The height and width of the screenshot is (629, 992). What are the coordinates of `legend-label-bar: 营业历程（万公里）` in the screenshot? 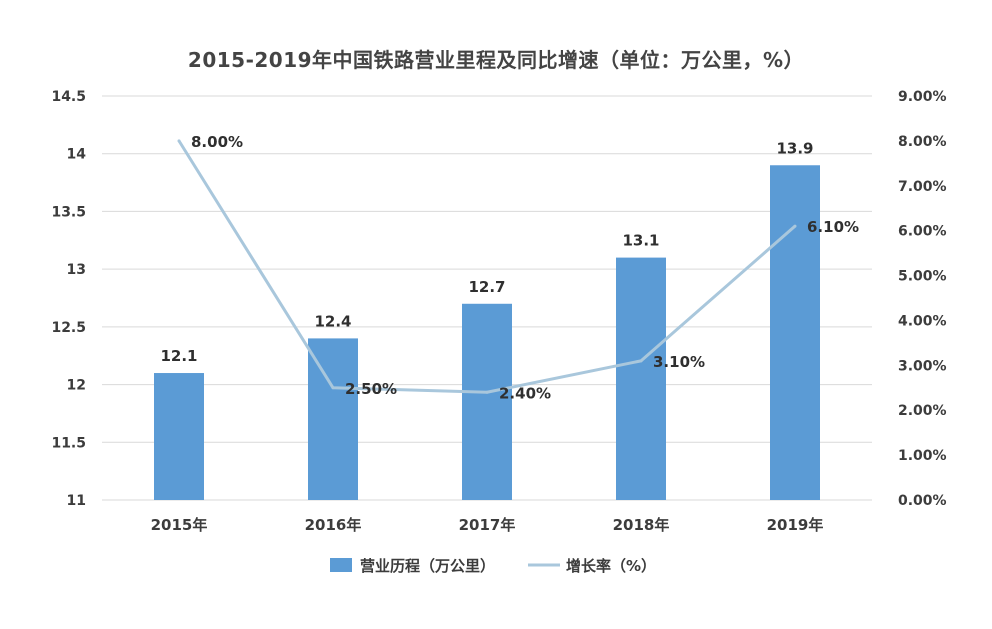 It's located at (427, 566).